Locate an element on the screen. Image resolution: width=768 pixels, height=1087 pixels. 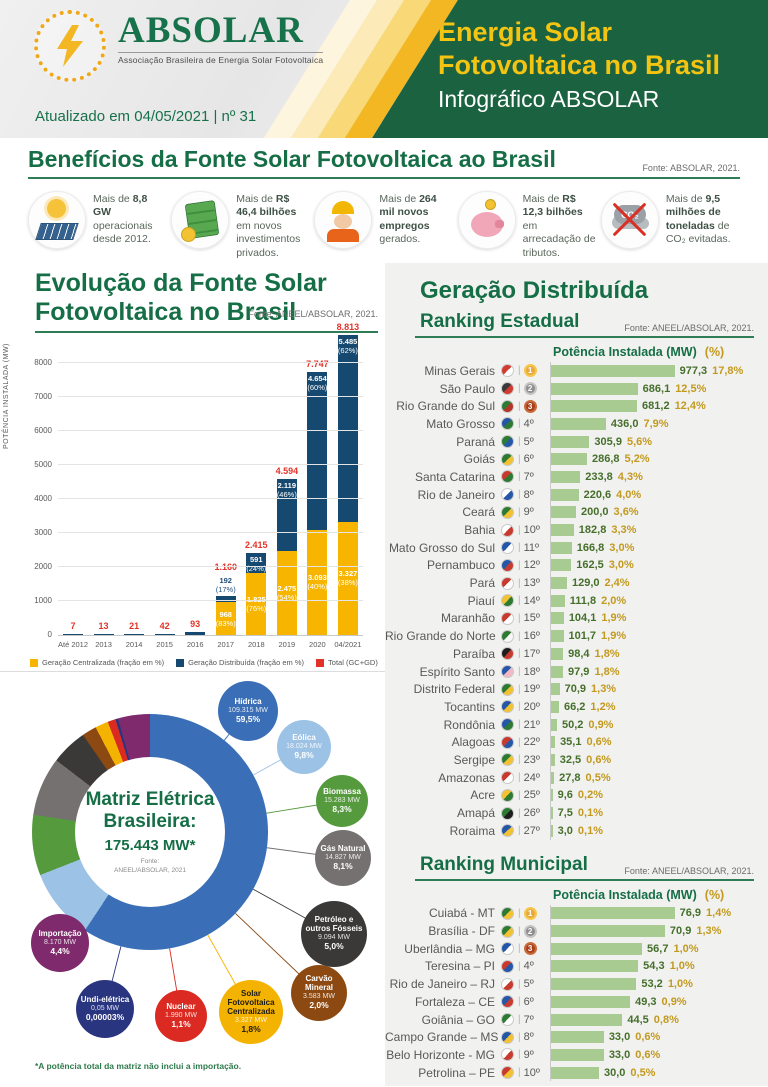
bar-zone: 32,5 0,6% is located at coordinates (658, 760).